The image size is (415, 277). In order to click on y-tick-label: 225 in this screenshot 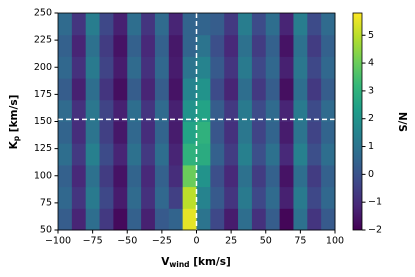, I will do `click(43, 40)`.